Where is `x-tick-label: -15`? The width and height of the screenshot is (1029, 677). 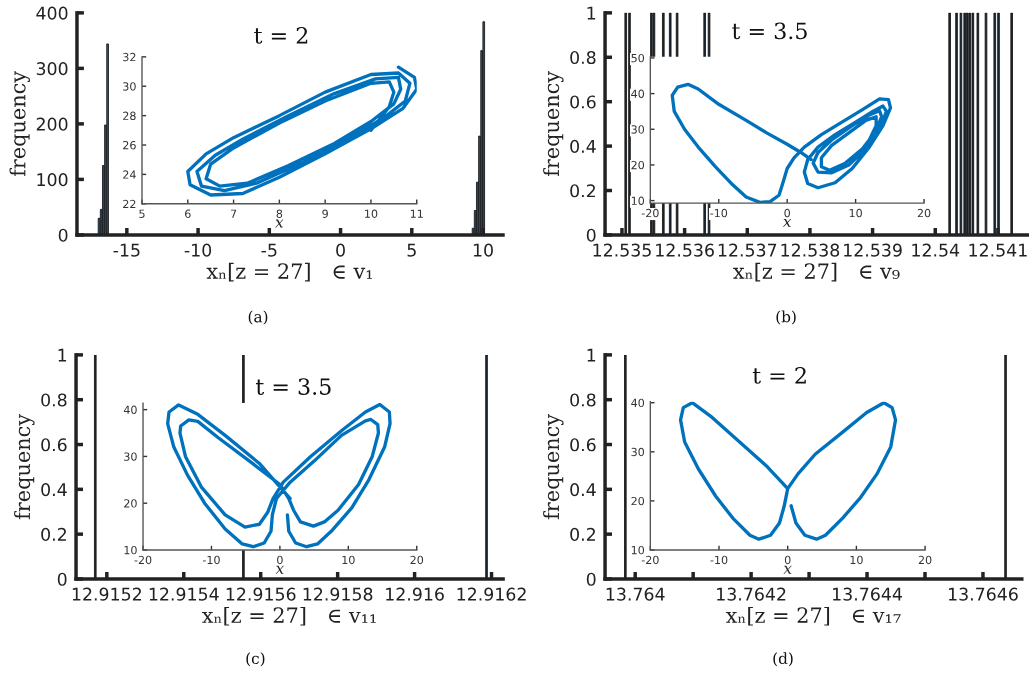 x-tick-label: -15 is located at coordinates (126, 250).